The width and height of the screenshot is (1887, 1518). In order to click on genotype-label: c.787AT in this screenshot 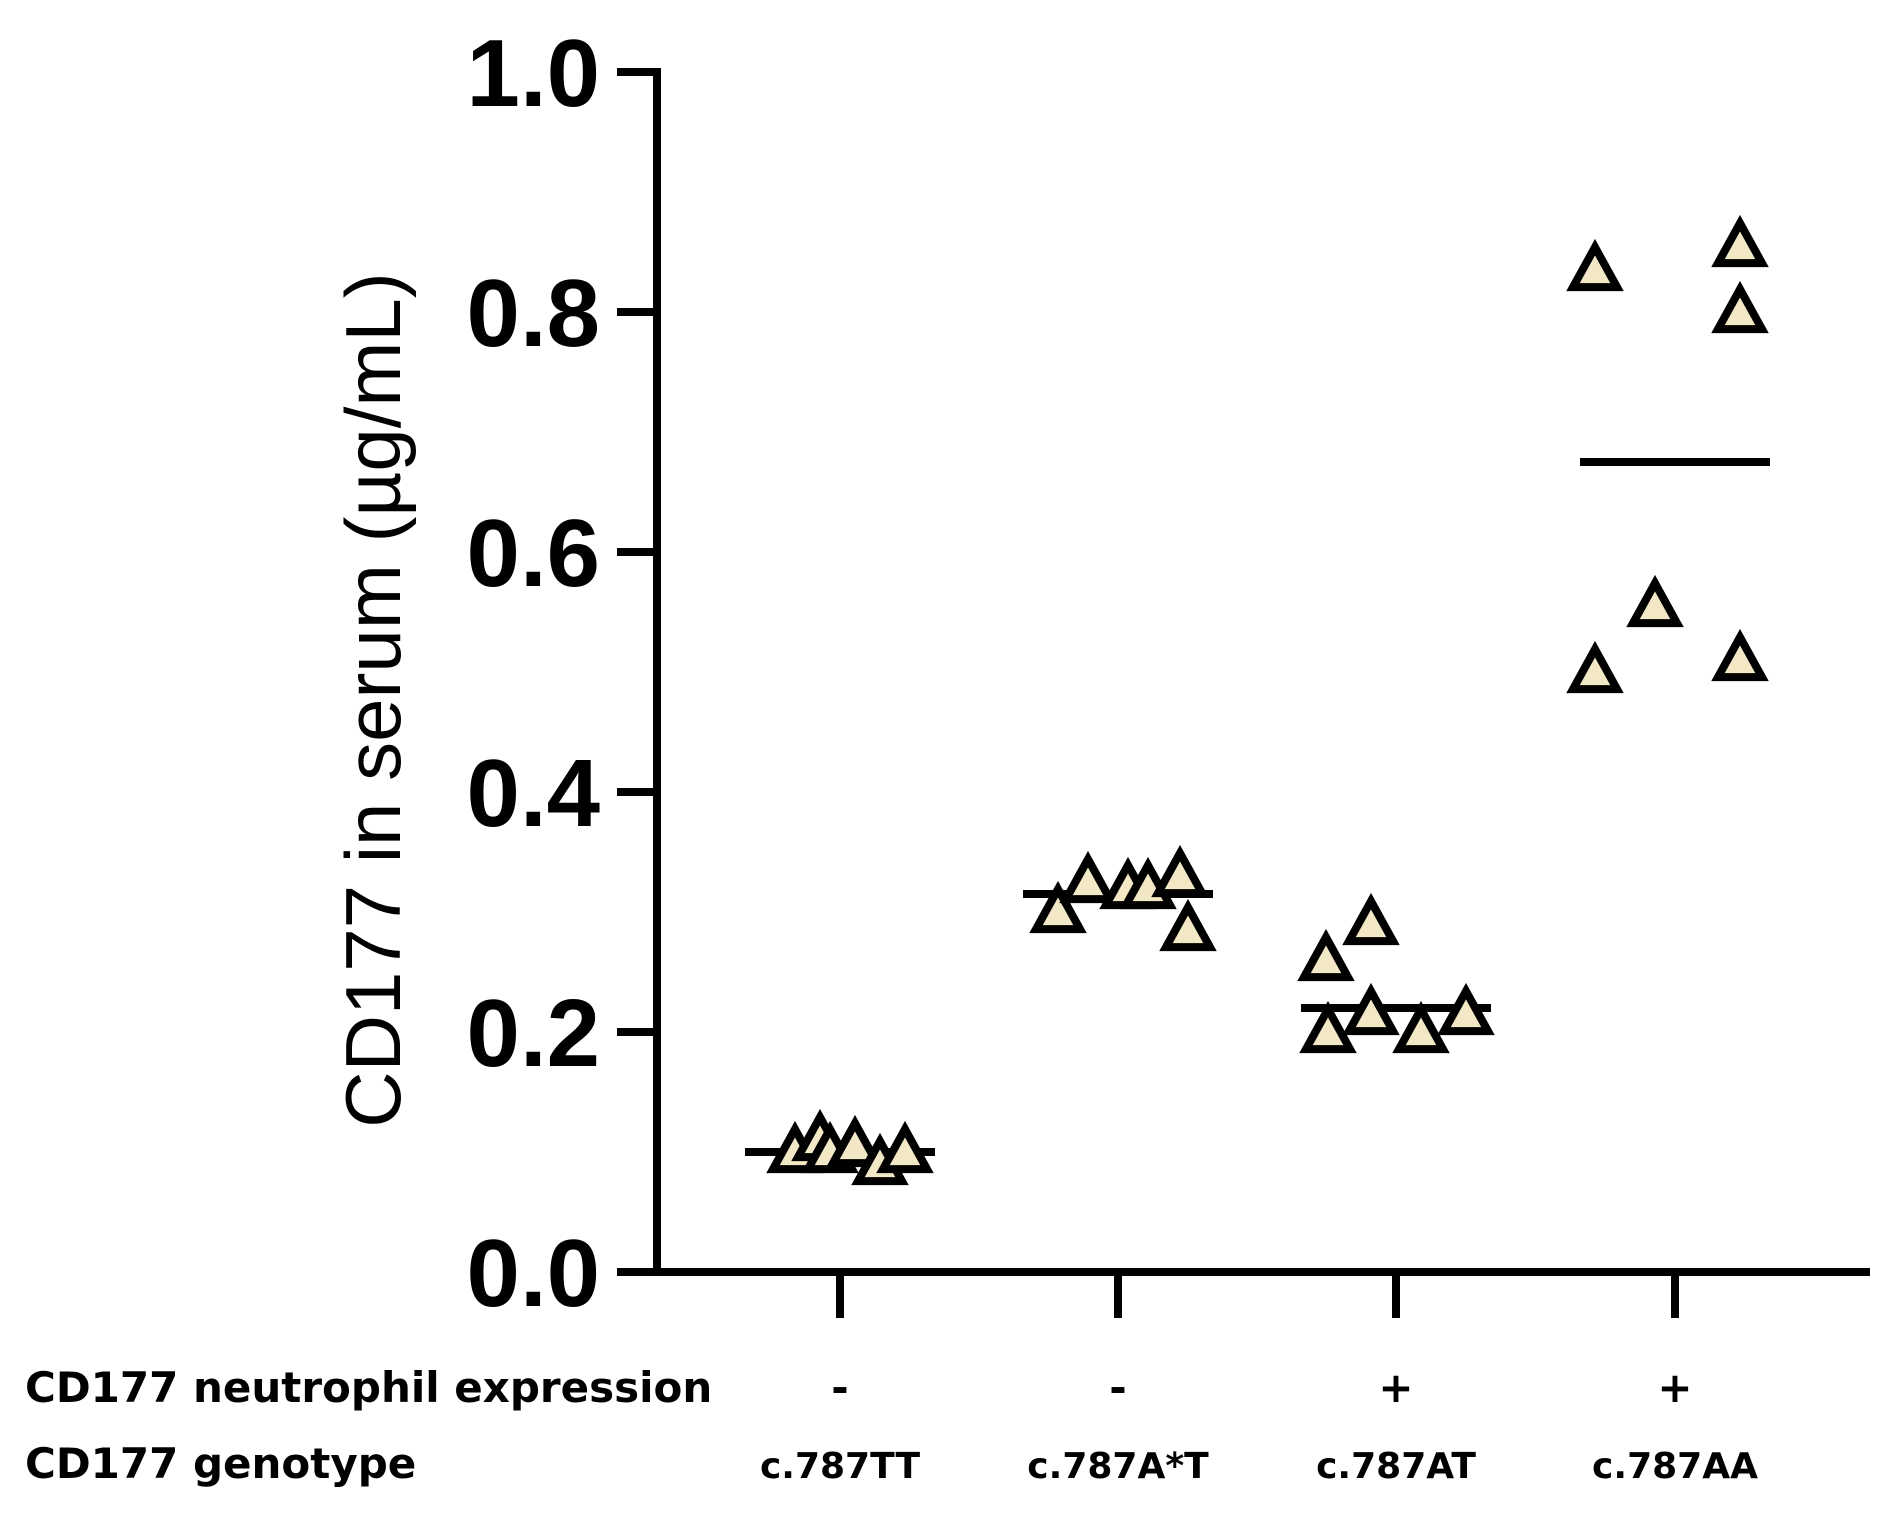, I will do `click(1396, 1466)`.